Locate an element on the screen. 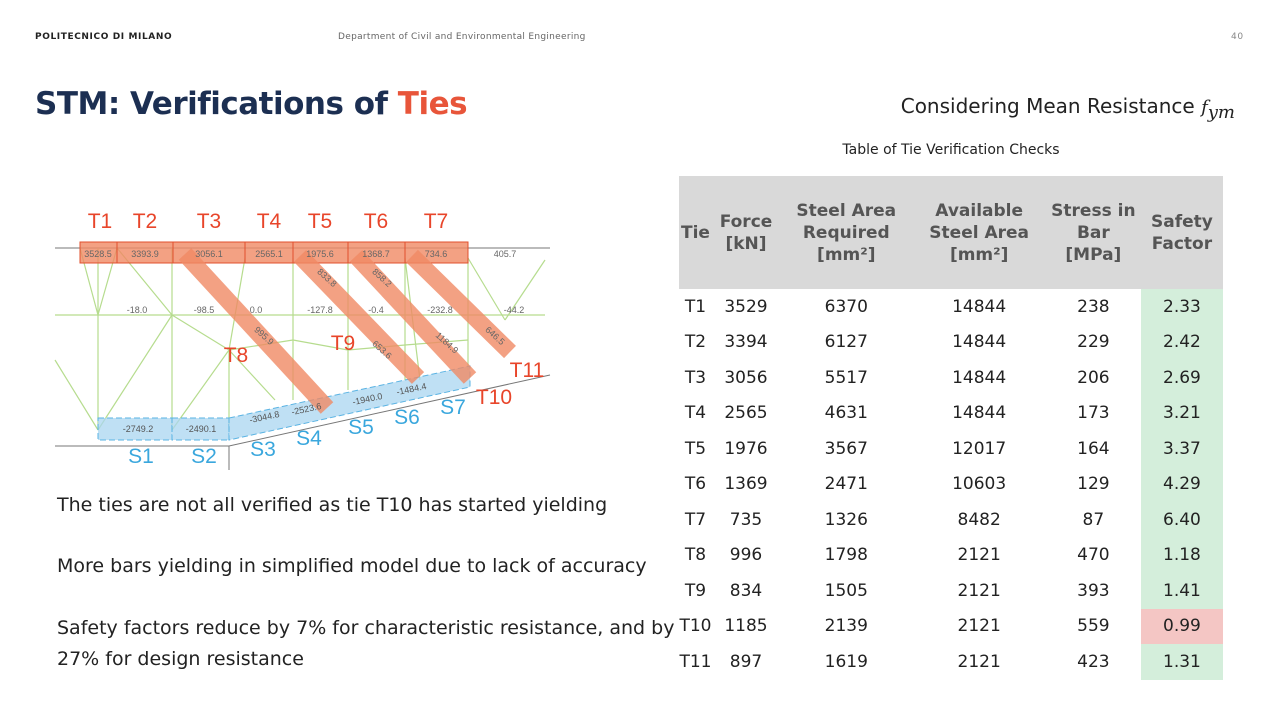  table-cell: T7 is located at coordinates (695, 519).